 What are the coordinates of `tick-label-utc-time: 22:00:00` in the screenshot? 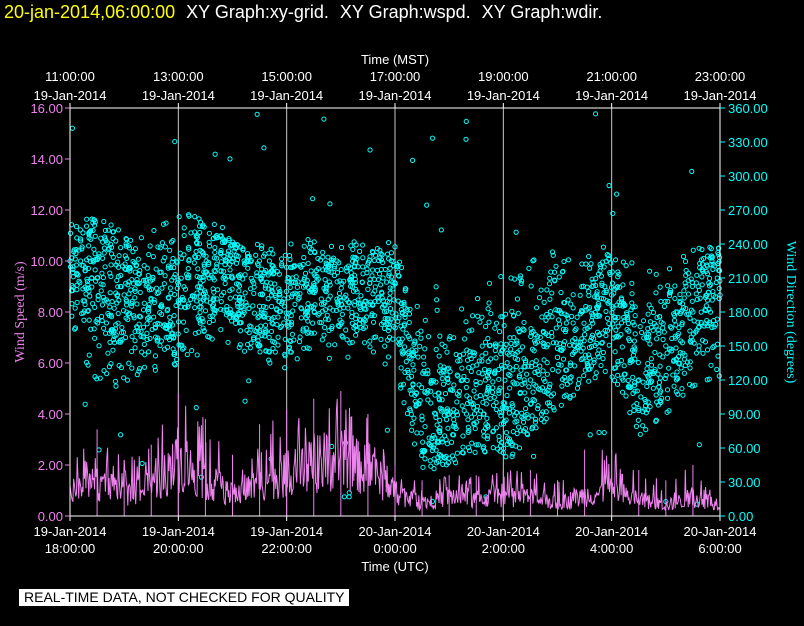 It's located at (286, 548).